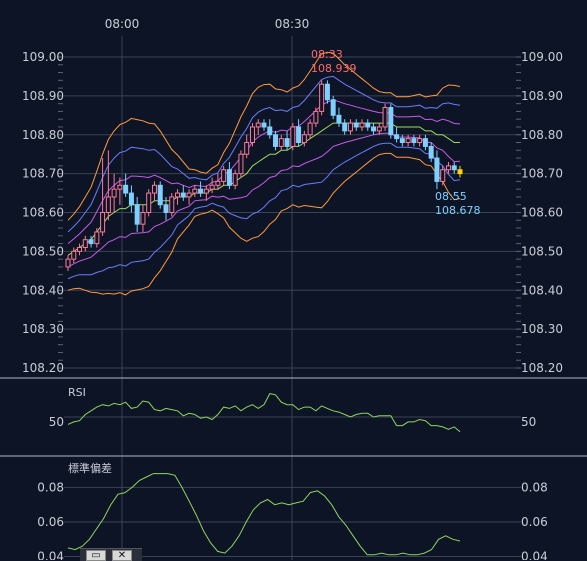 The image size is (587, 561). What do you see at coordinates (542, 251) in the screenshot?
I see `price-tick-right: 108.50` at bounding box center [542, 251].